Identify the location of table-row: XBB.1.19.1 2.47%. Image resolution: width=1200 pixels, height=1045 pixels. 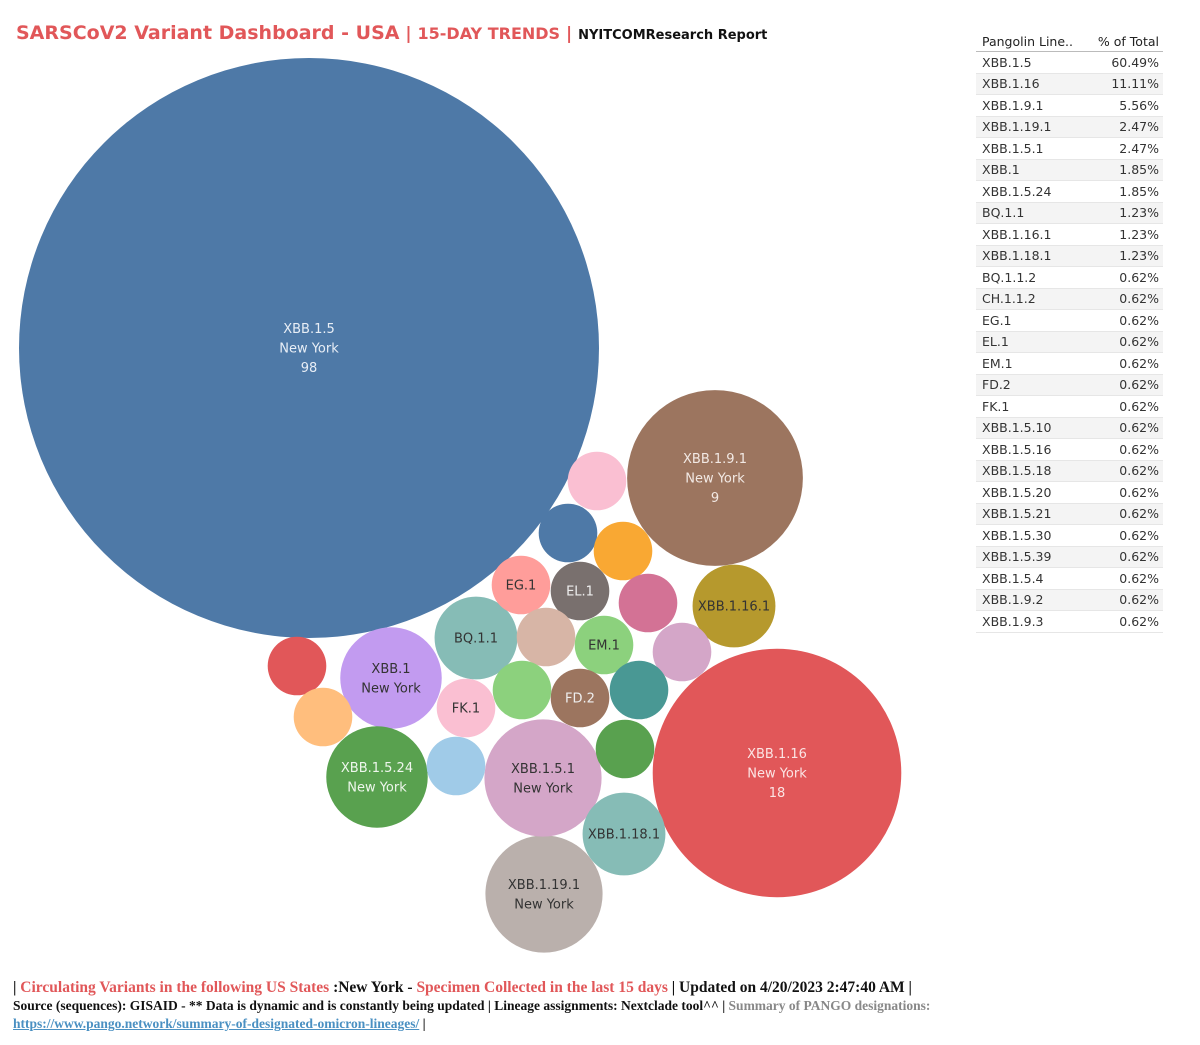
(1069, 127).